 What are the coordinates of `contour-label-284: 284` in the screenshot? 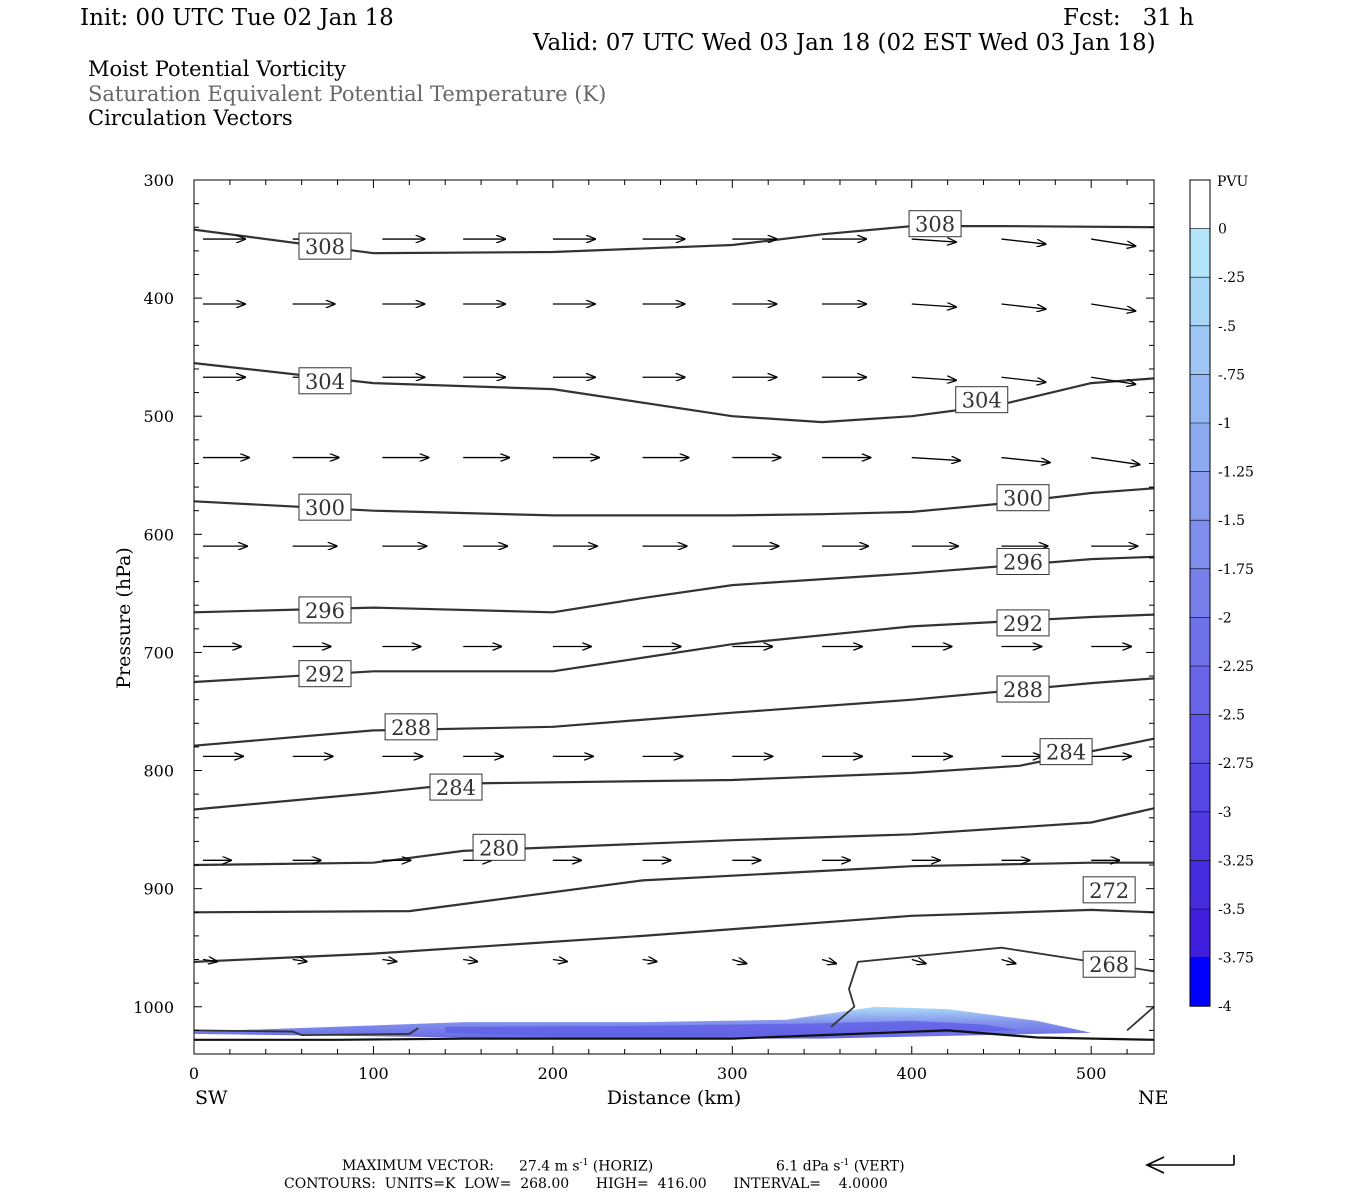 It's located at (456, 787).